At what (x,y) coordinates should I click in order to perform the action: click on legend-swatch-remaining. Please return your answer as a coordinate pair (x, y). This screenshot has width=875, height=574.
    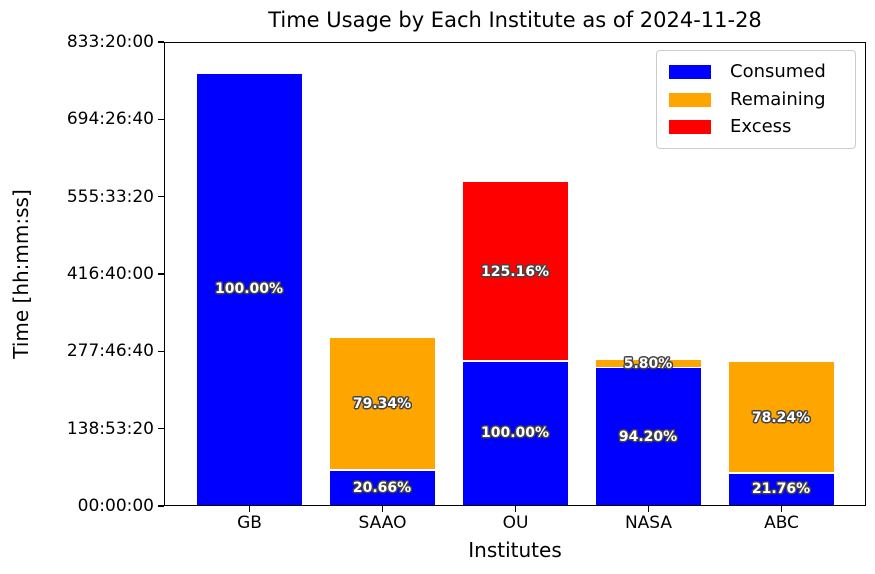
    Looking at the image, I should click on (690, 99).